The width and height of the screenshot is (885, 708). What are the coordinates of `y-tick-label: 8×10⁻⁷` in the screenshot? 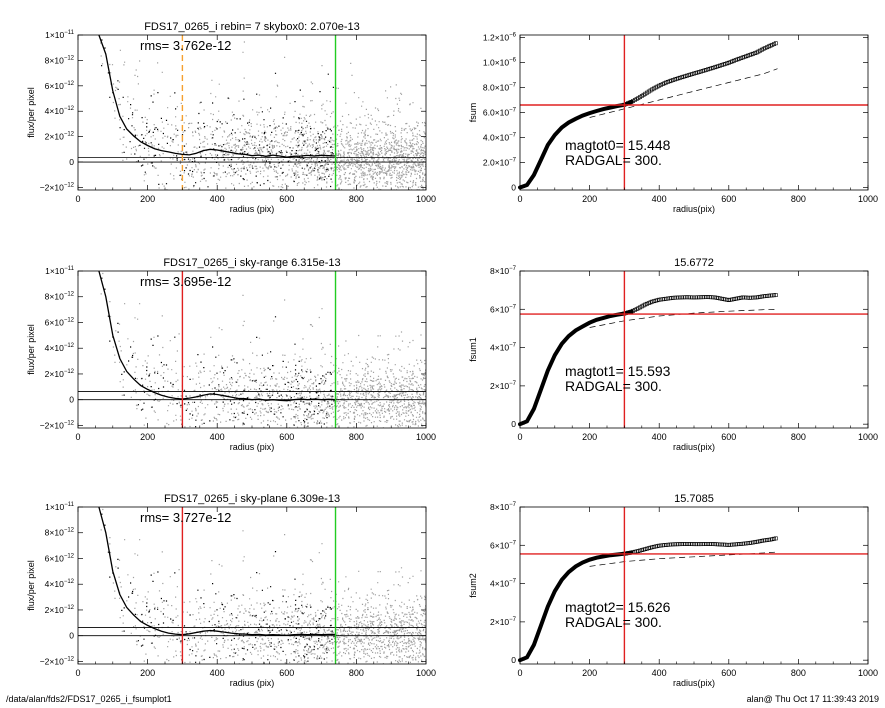 It's located at (503, 271).